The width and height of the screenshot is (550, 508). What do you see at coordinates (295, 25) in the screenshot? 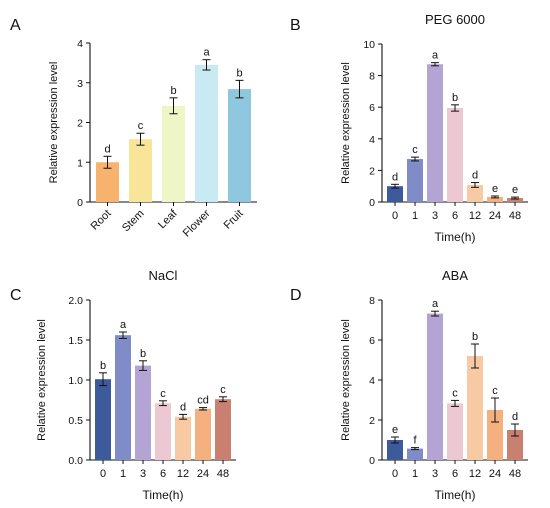
I see `panel-label: B` at bounding box center [295, 25].